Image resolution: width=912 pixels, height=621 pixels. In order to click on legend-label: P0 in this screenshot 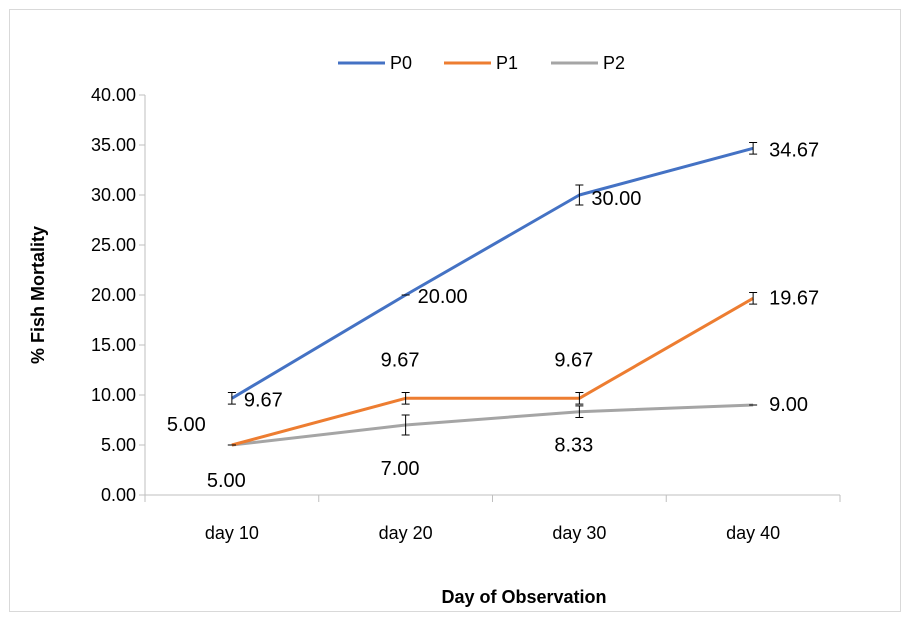, I will do `click(401, 63)`.